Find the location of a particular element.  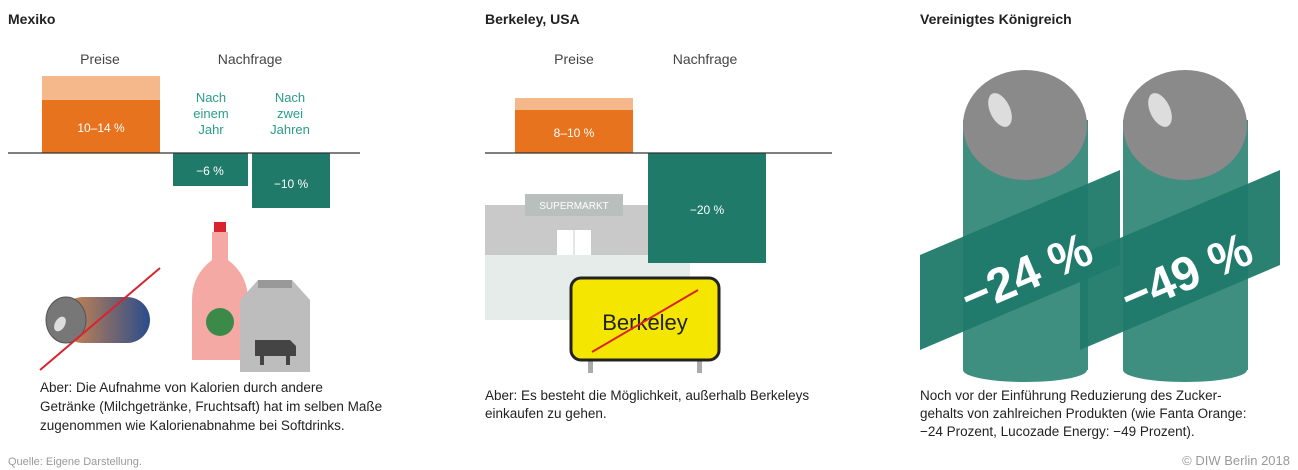

demand-sublabel: zwei is located at coordinates (290, 113).